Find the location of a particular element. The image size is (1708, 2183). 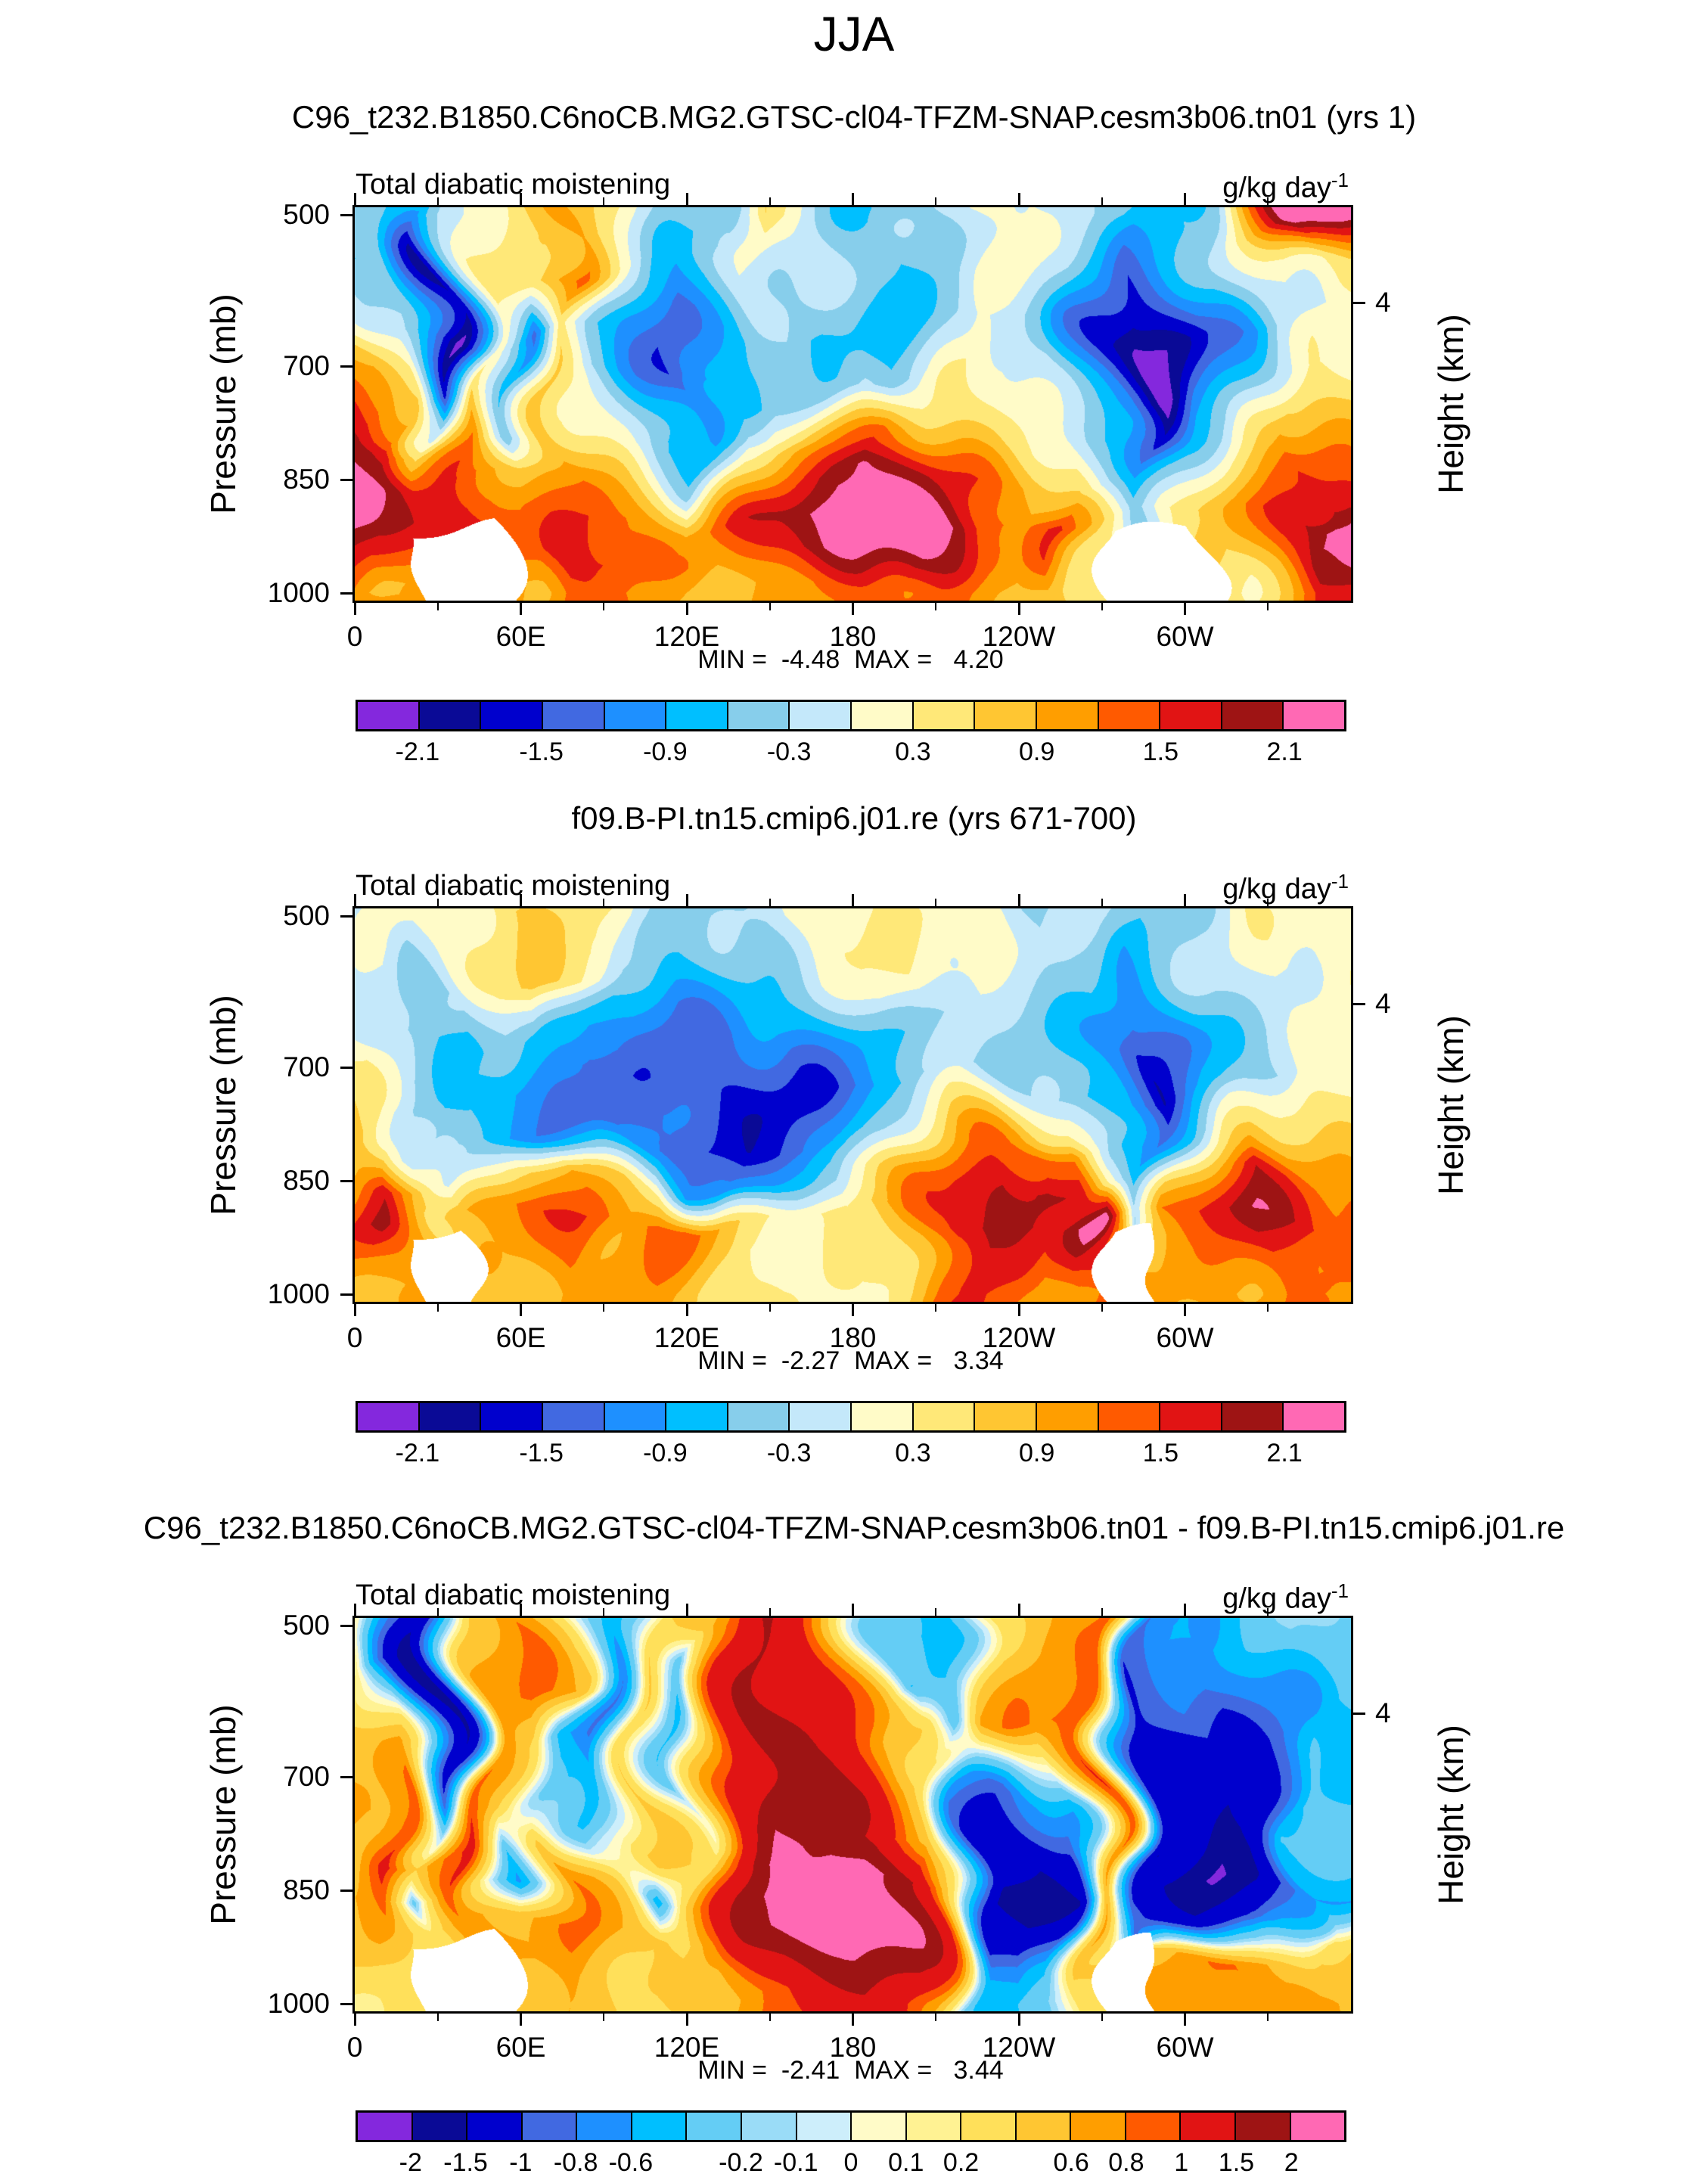

pressure-tick-label: 1000 is located at coordinates (299, 1293).